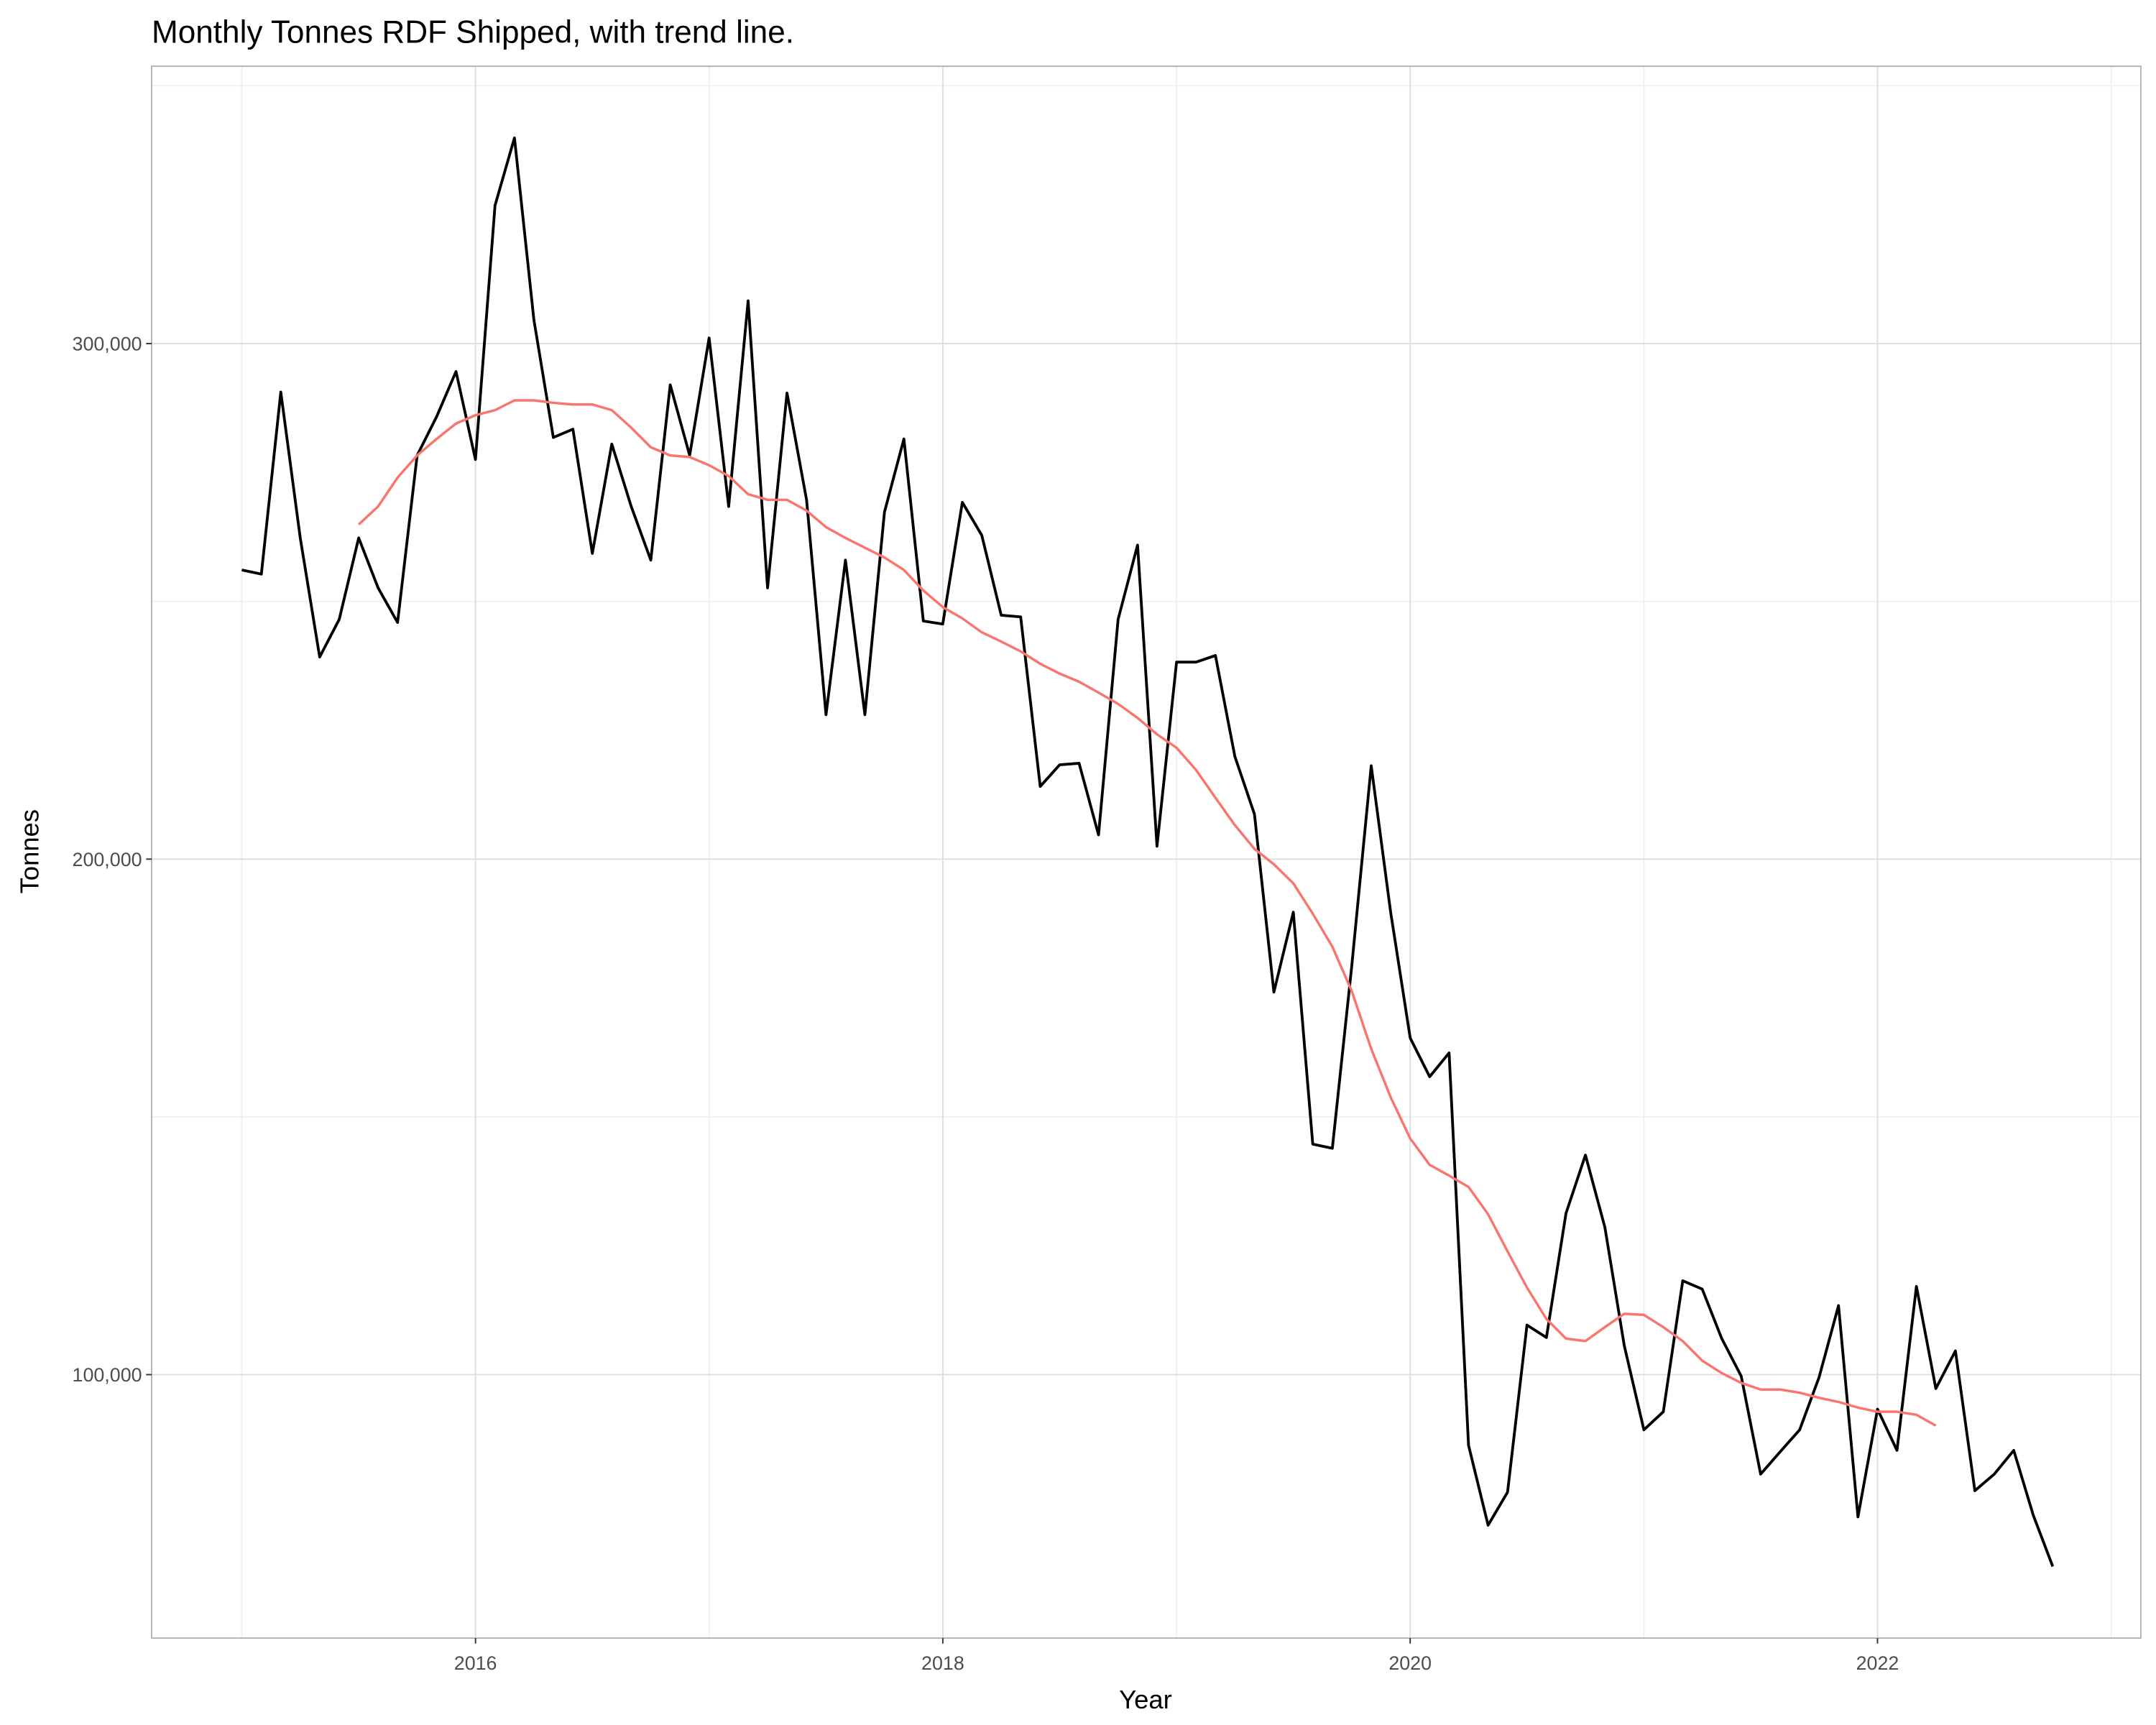  I want to click on x-tick-label: 2016, so click(475, 1663).